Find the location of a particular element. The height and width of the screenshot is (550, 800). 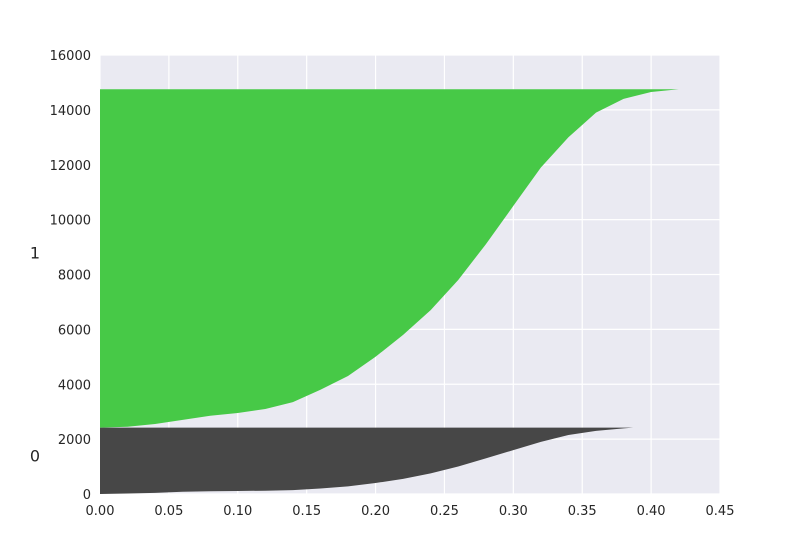

y-tick-label: 16000 is located at coordinates (70, 56).